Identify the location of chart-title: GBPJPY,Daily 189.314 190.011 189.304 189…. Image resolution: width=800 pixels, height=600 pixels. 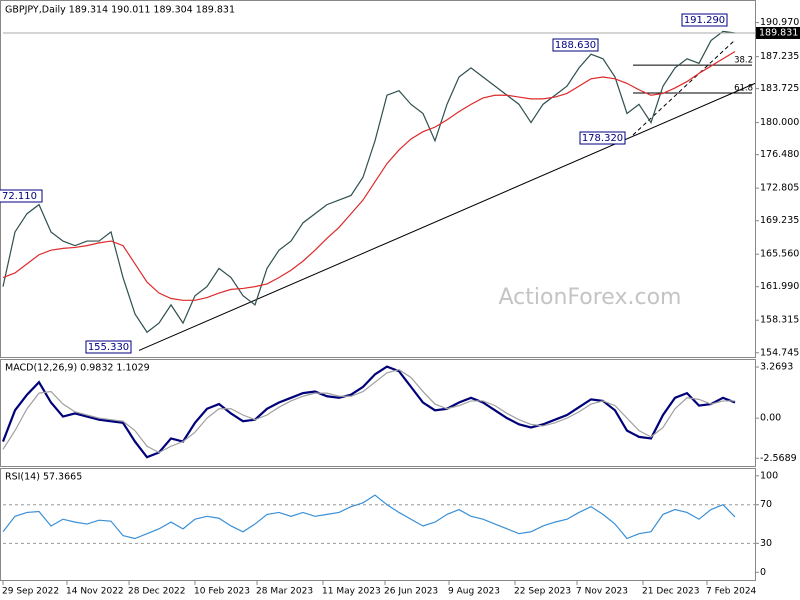
(120, 10).